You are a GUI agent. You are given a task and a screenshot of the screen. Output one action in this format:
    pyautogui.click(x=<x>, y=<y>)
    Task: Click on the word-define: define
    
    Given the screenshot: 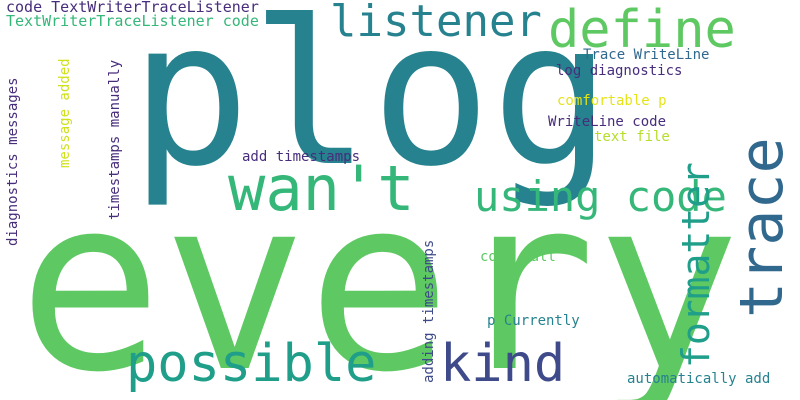 What is the action you would take?
    pyautogui.click(x=642, y=30)
    